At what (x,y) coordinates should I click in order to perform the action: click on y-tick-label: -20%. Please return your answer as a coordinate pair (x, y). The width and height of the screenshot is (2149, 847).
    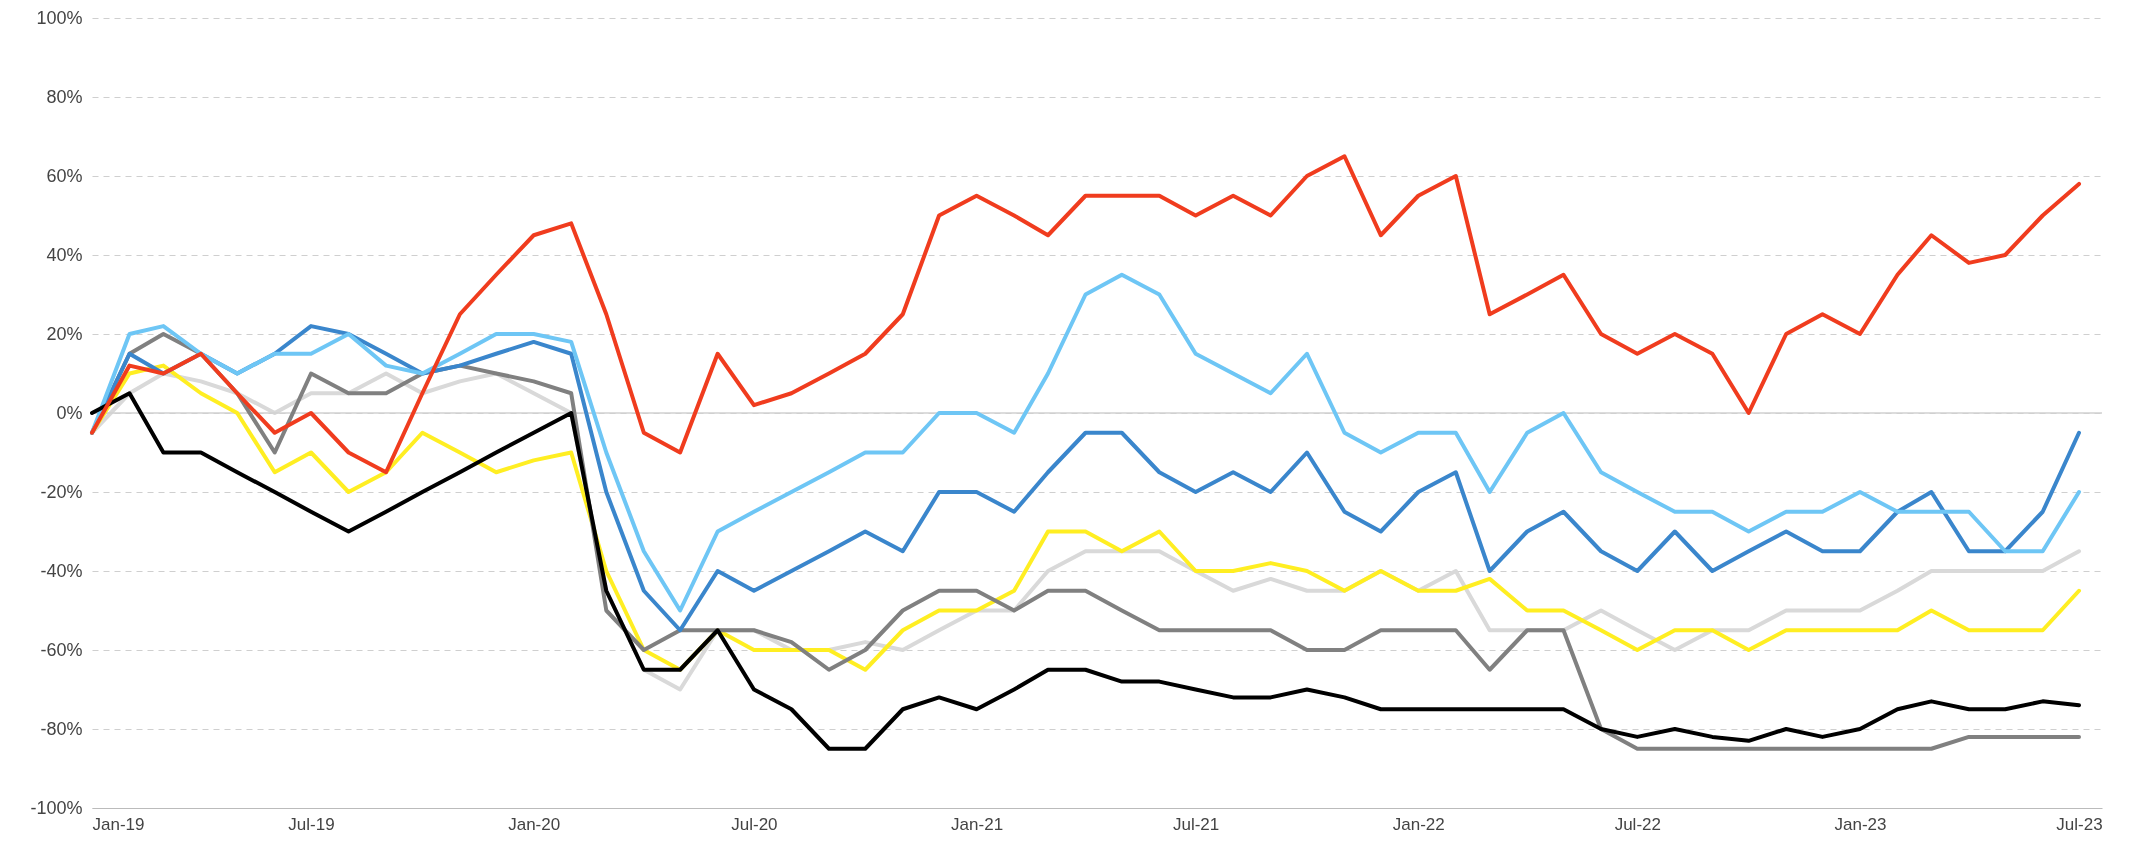
    Looking at the image, I should click on (61, 491).